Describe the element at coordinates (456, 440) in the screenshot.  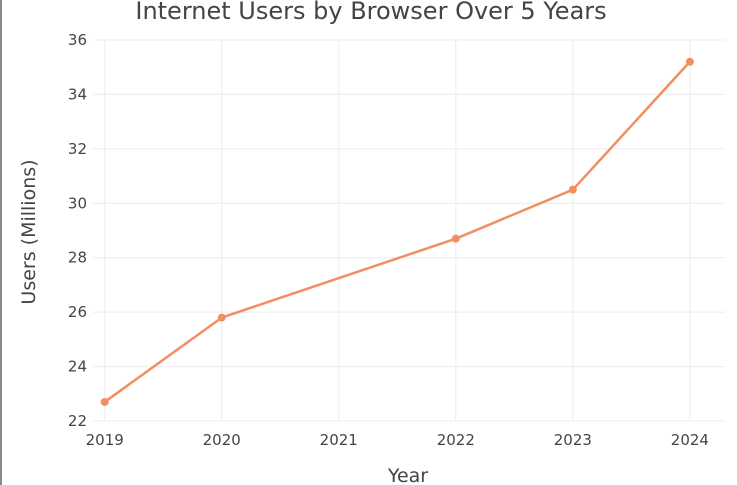
I see `x-tick-label: 2022` at that location.